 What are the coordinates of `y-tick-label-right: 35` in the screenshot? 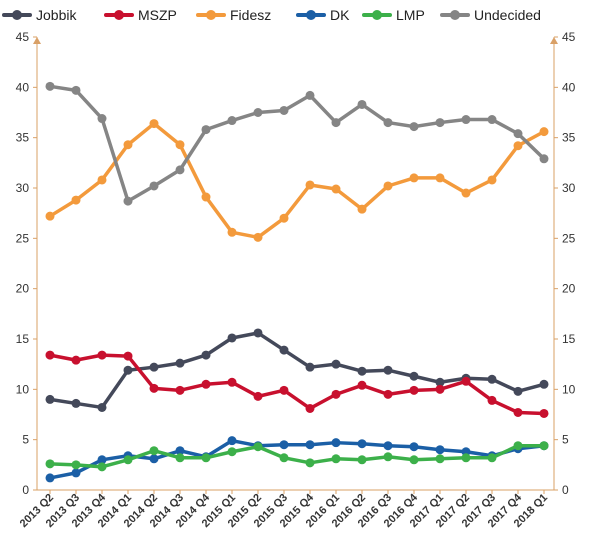 It's located at (569, 138).